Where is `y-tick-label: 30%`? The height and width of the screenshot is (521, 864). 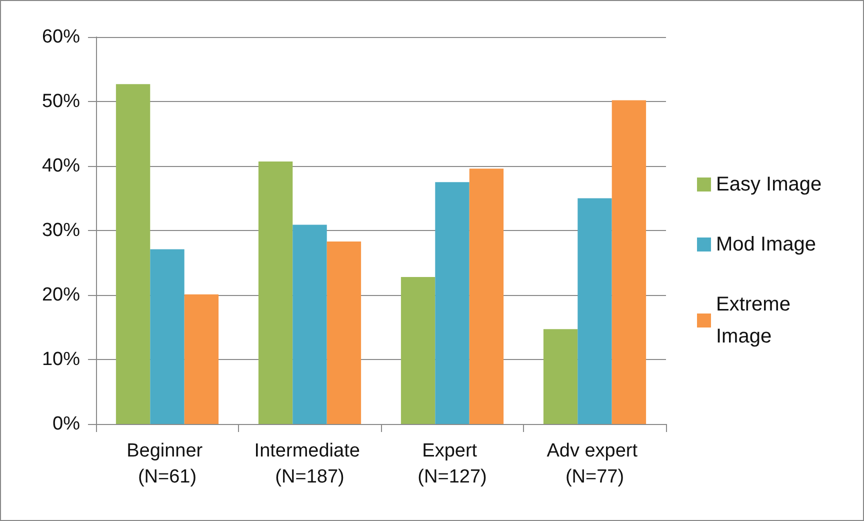 y-tick-label: 30% is located at coordinates (61, 230).